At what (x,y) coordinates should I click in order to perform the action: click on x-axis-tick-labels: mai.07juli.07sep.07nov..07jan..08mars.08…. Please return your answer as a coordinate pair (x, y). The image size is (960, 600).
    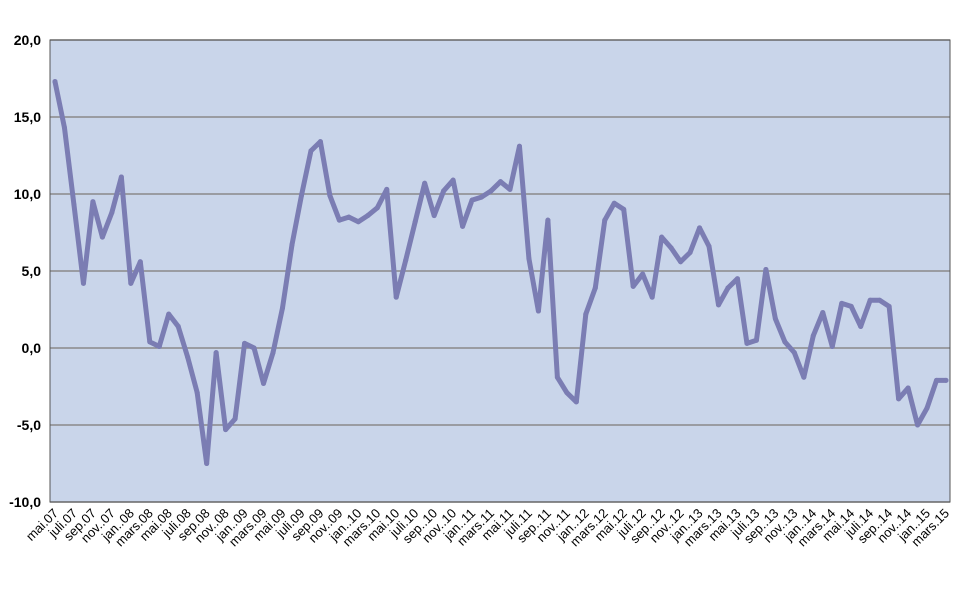
    Looking at the image, I should click on (487, 528).